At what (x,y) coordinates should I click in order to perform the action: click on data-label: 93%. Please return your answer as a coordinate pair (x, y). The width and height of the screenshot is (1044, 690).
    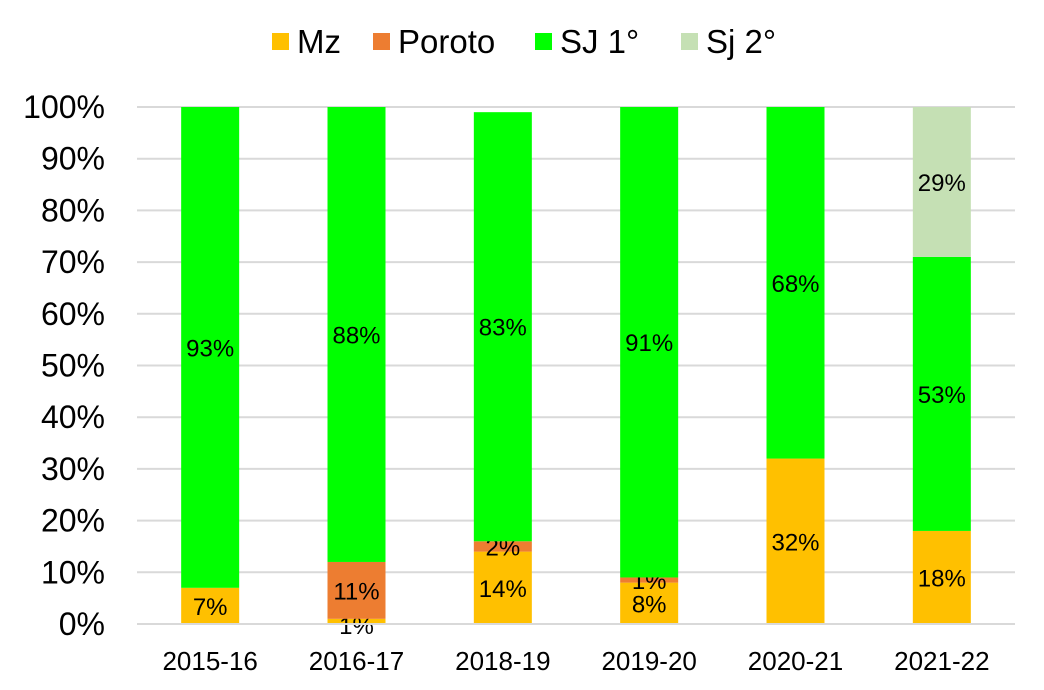
    Looking at the image, I should click on (210, 348).